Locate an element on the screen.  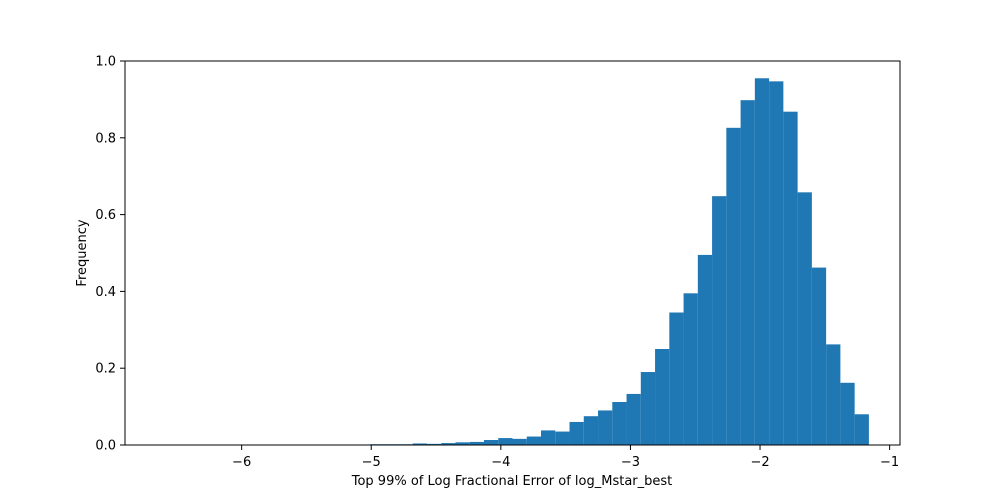
y-tick-label: 1.0 is located at coordinates (105, 62).